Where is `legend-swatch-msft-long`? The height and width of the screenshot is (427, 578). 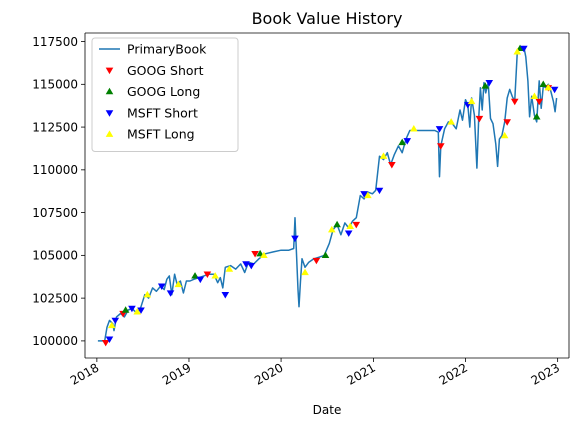
legend-swatch-msft-long is located at coordinates (109, 133).